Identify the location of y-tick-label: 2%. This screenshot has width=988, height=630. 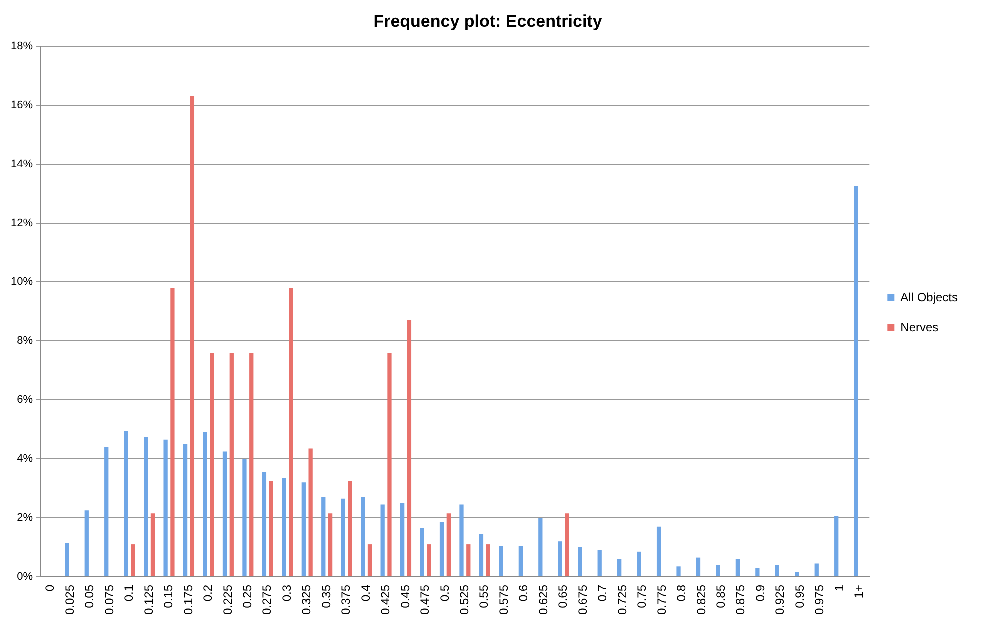
(25, 518).